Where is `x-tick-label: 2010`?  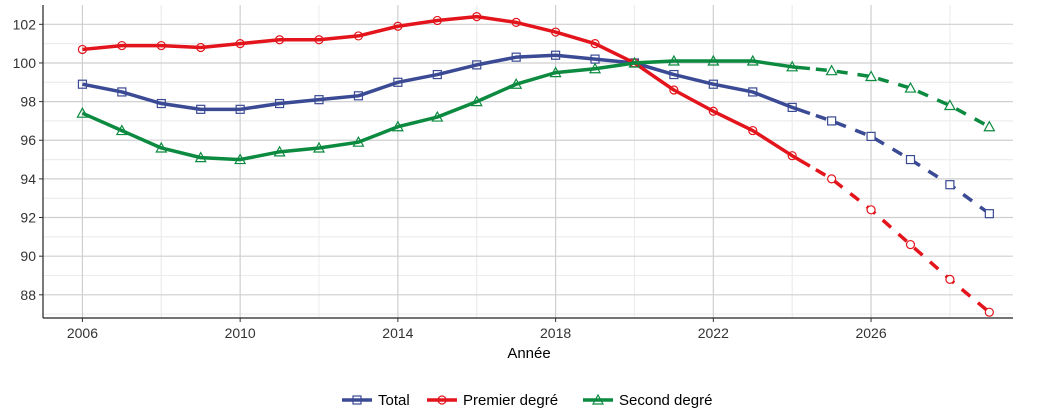
x-tick-label: 2010 is located at coordinates (240, 333).